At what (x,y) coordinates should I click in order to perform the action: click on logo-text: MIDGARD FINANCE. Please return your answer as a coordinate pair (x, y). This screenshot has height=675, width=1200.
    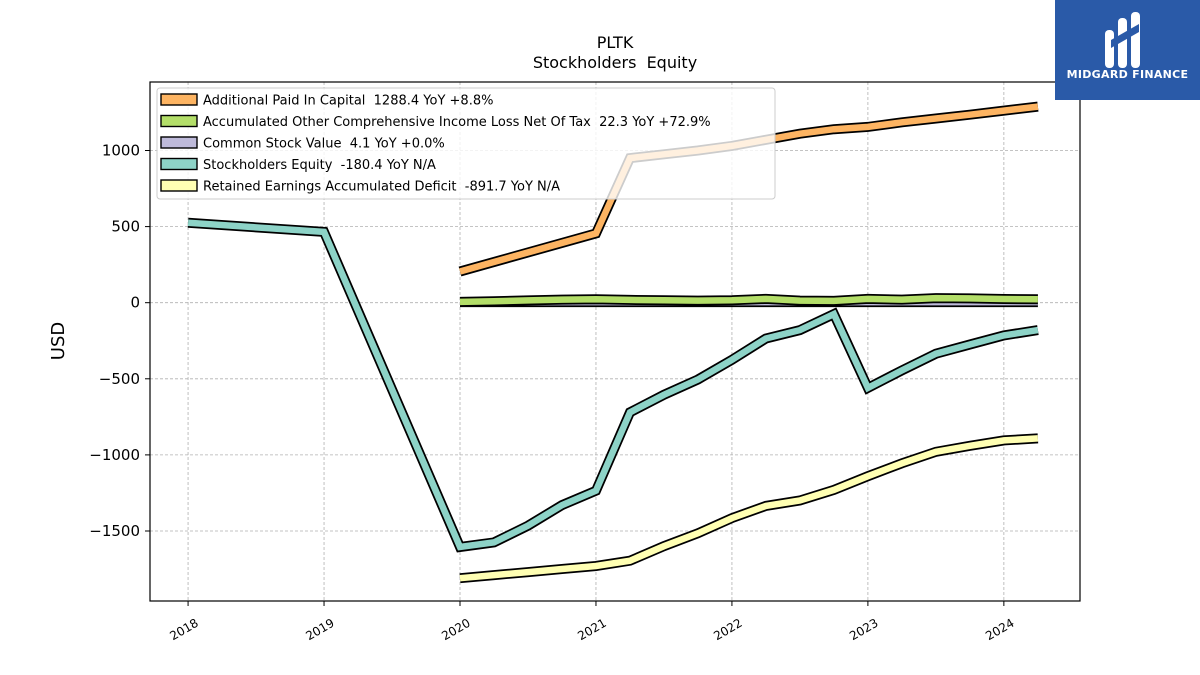
    Looking at the image, I should click on (1127, 74).